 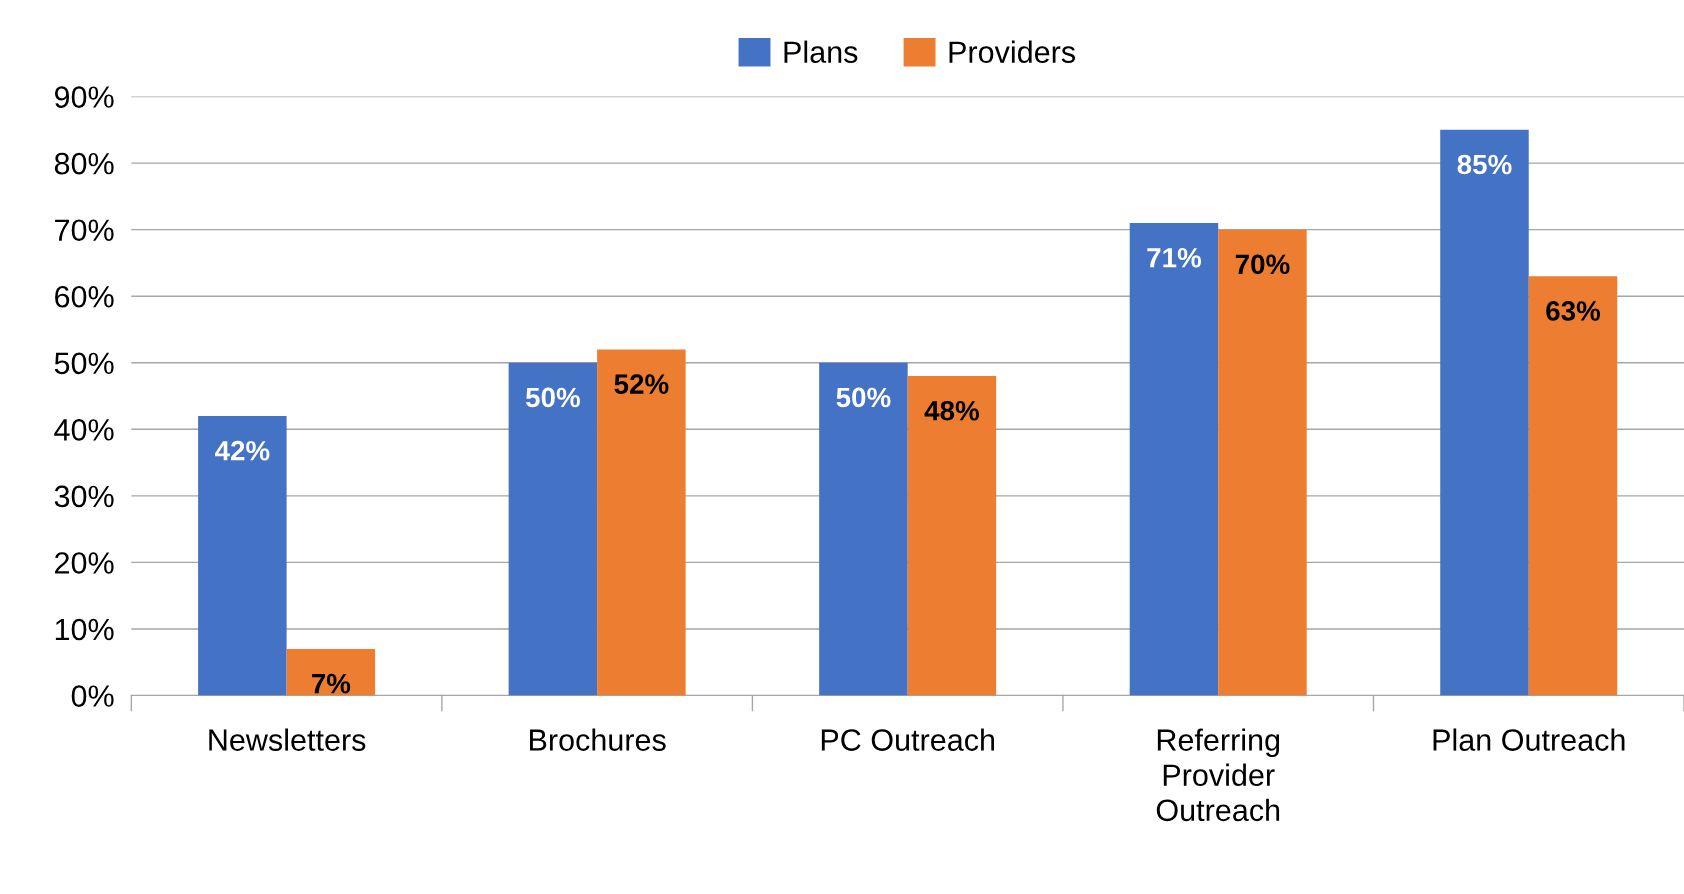 What do you see at coordinates (84, 496) in the screenshot?
I see `y-tick-label: 30%` at bounding box center [84, 496].